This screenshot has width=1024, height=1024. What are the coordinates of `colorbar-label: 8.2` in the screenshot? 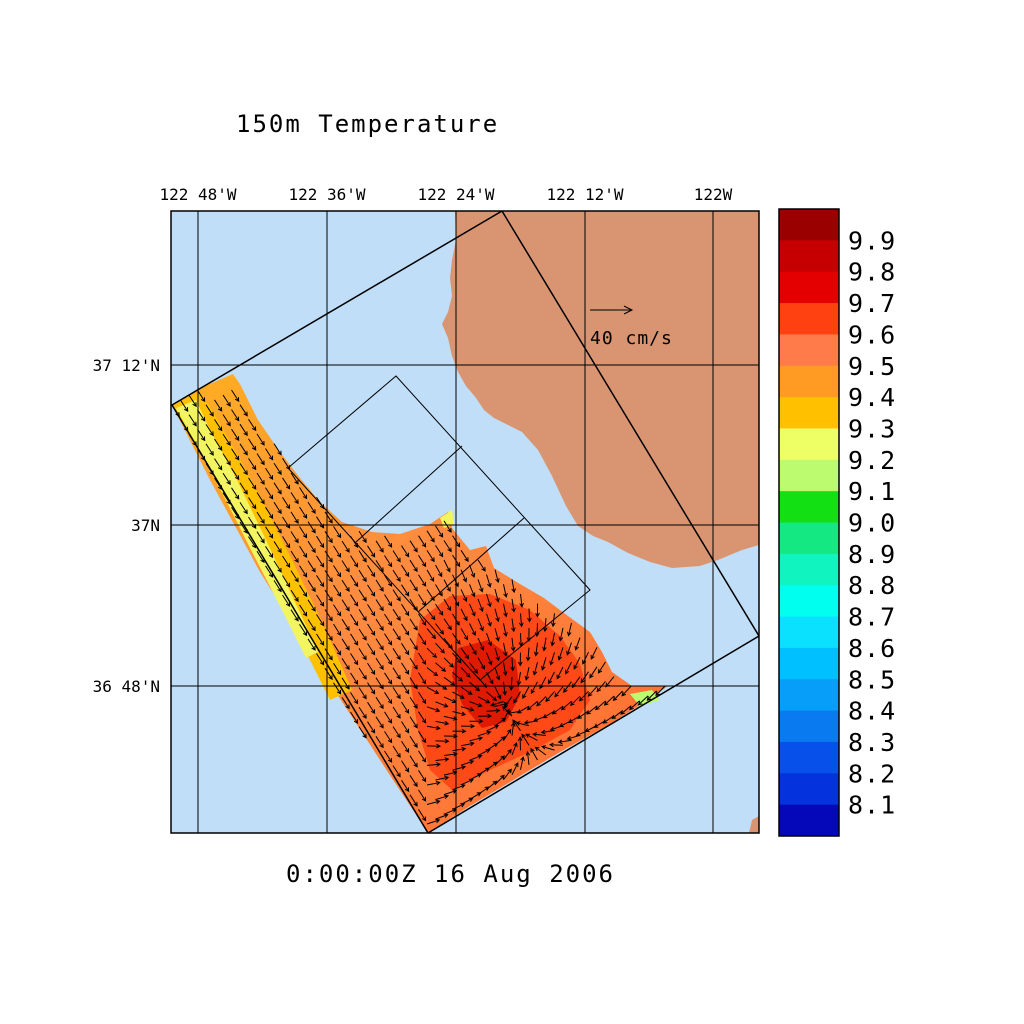 It's located at (872, 773).